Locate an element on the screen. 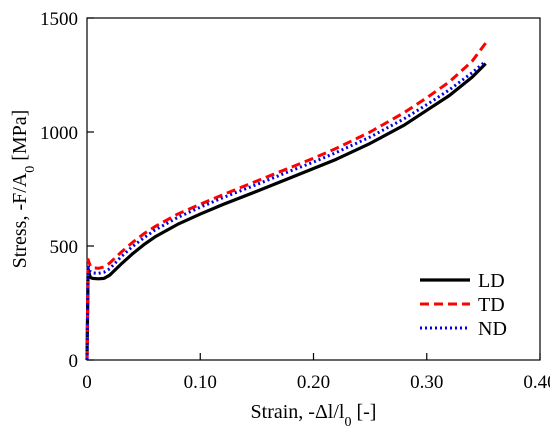 Image resolution: width=550 pixels, height=429 pixels. x-tick-label: 0.40 is located at coordinates (536, 382).